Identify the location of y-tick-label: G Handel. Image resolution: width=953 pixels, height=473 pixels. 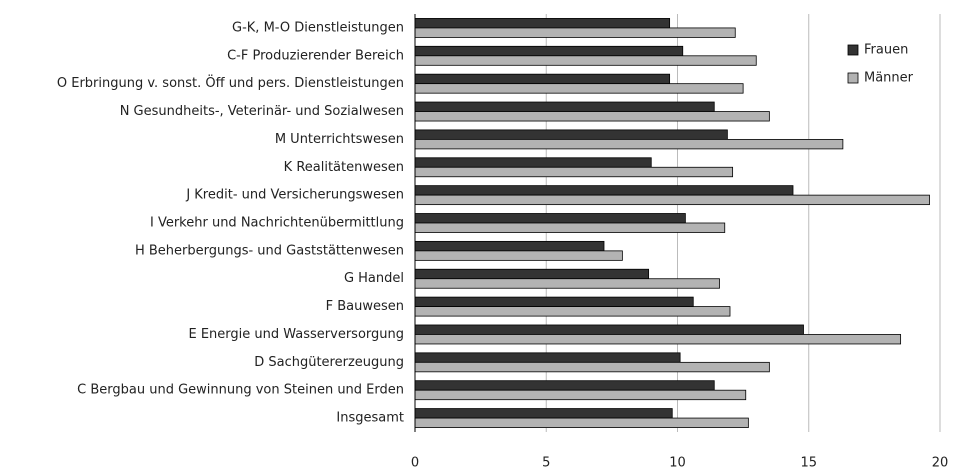
(374, 278).